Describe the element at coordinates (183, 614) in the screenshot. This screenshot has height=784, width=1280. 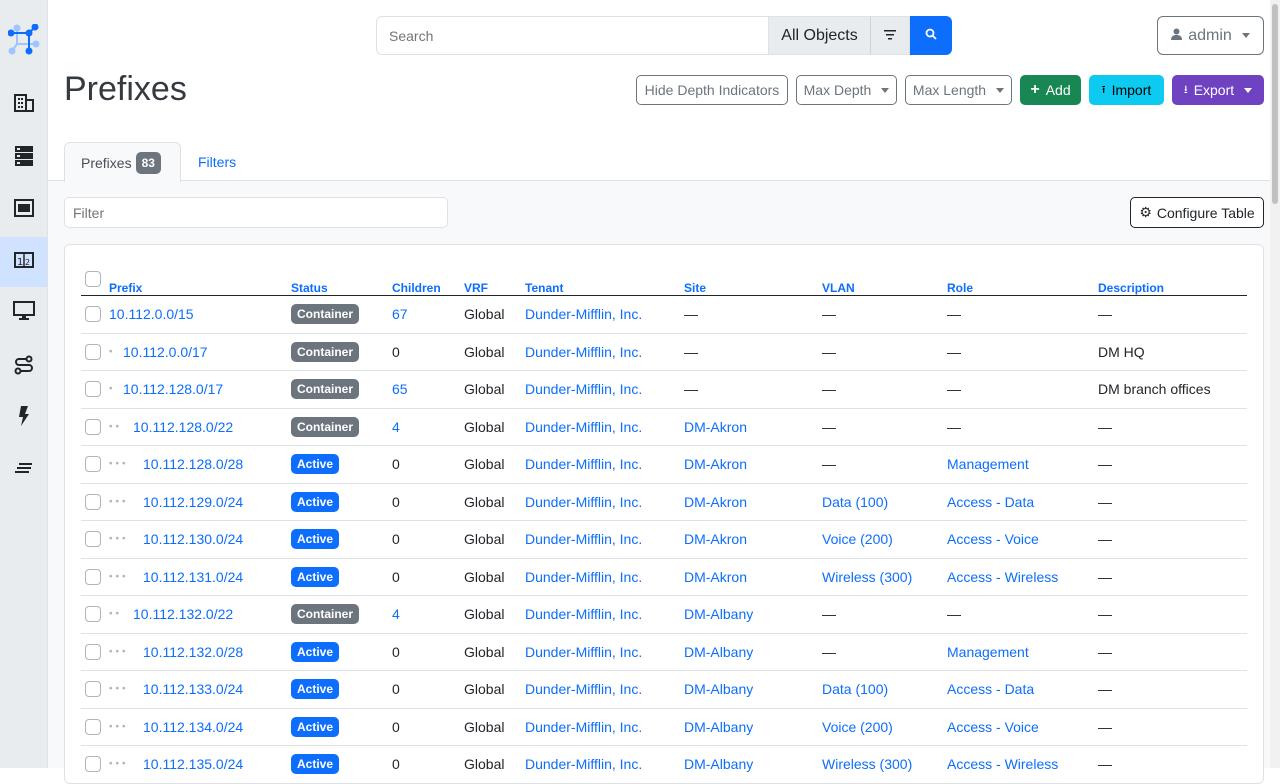
I see `prefix-link: 10.112.132.0/22` at that location.